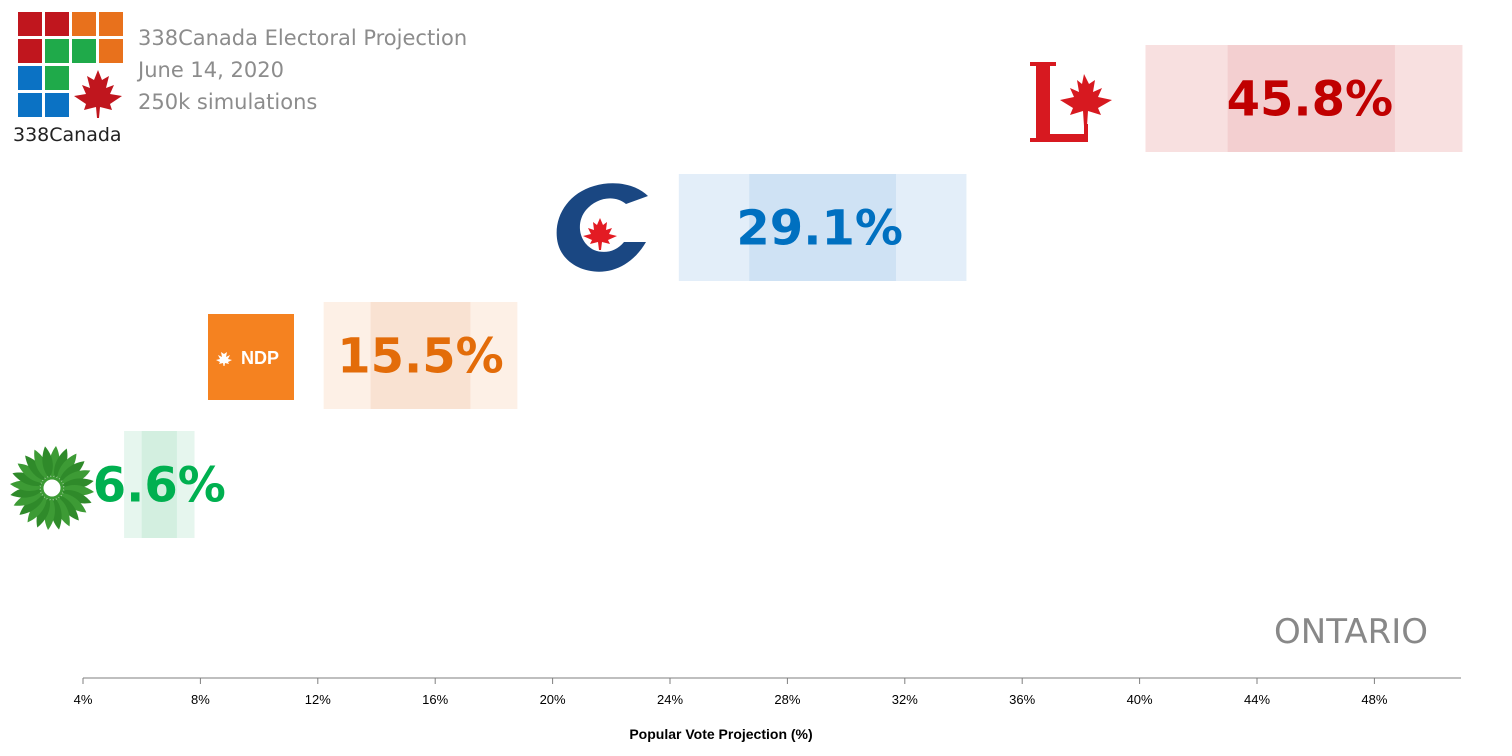 The height and width of the screenshot is (756, 1512). What do you see at coordinates (228, 102) in the screenshot?
I see `simulation-count: 250k simulations` at bounding box center [228, 102].